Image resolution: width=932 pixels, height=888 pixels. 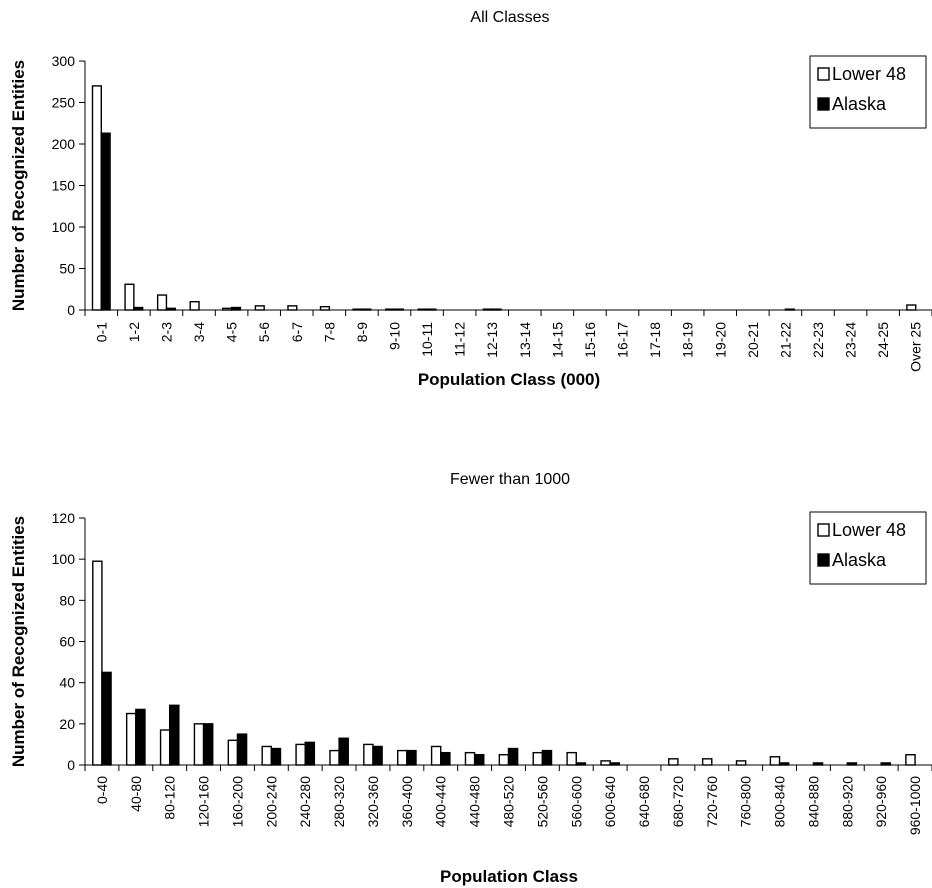 What do you see at coordinates (362, 332) in the screenshot?
I see `x-tick-label: 8-9` at bounding box center [362, 332].